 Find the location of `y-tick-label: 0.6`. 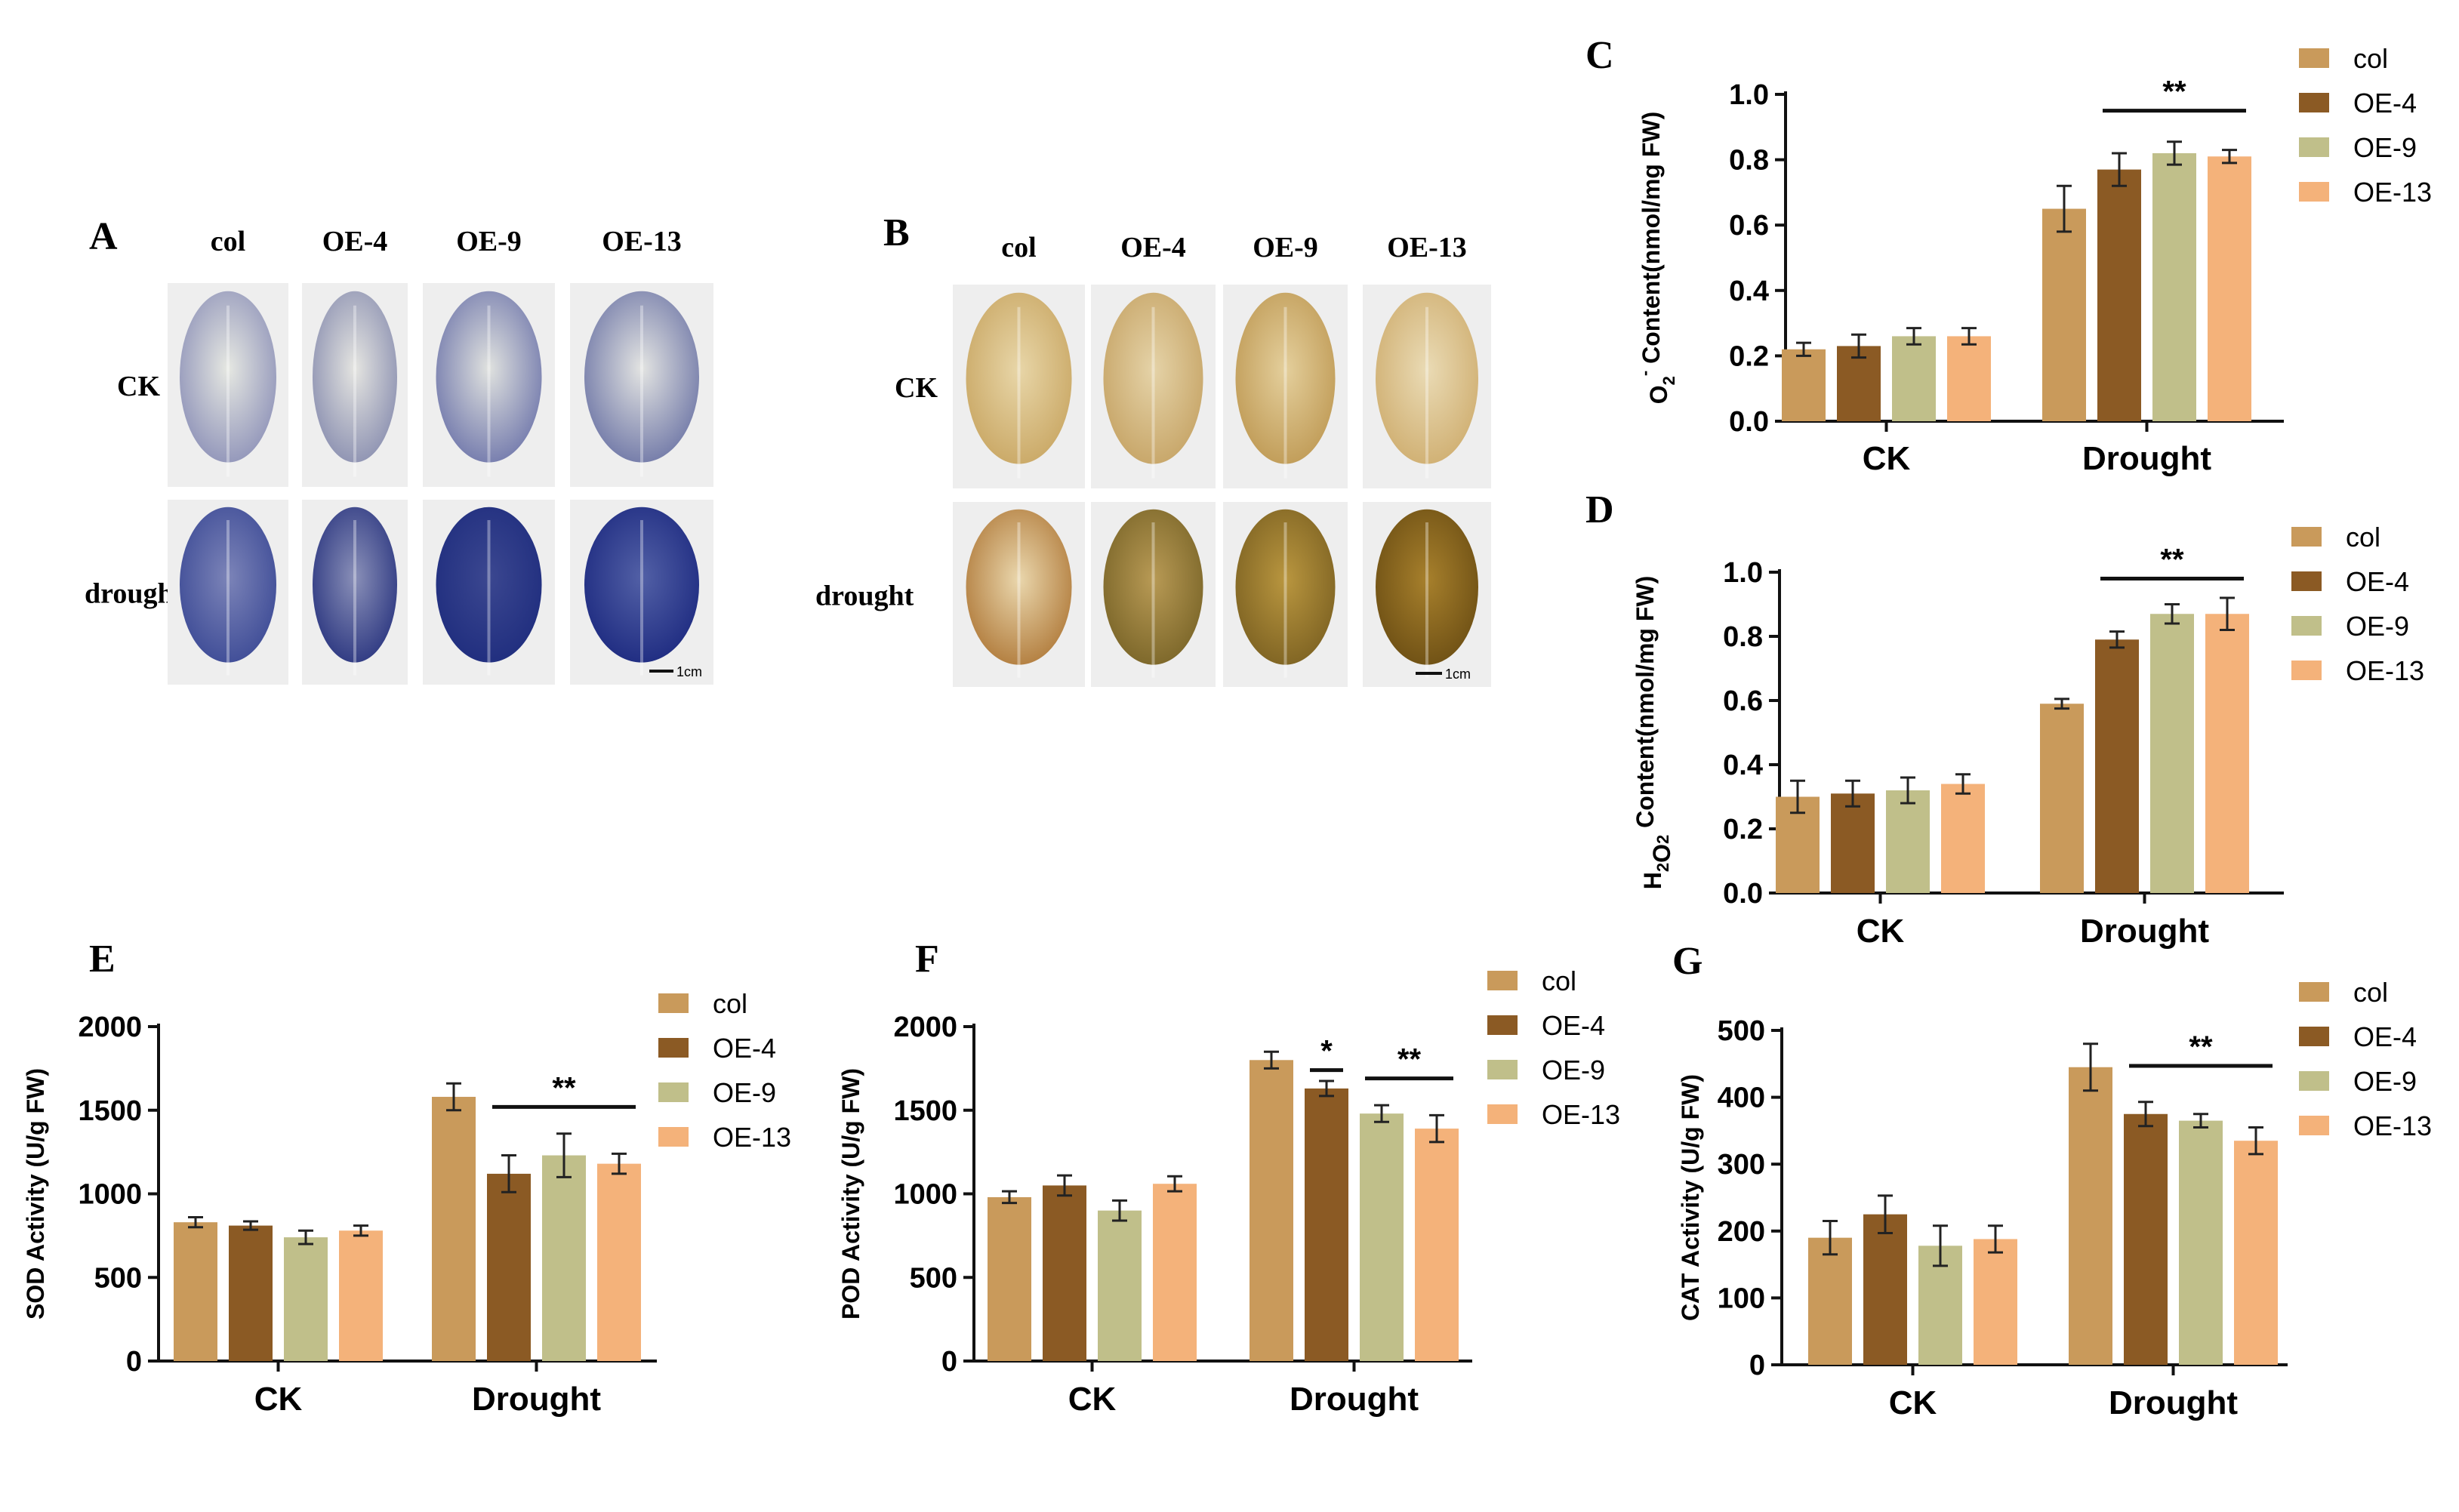

y-tick-label: 0.6 is located at coordinates (1749, 226).